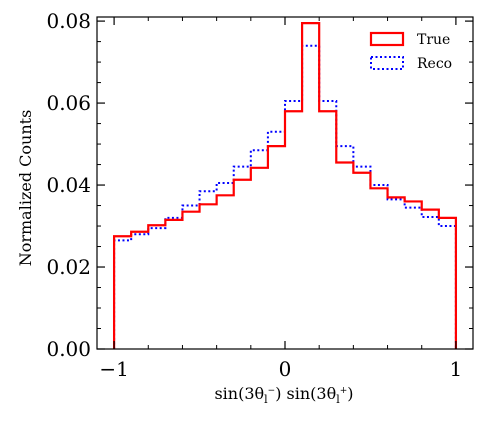 The width and height of the screenshot is (488, 427). I want to click on legend-label-true: True, so click(433, 40).